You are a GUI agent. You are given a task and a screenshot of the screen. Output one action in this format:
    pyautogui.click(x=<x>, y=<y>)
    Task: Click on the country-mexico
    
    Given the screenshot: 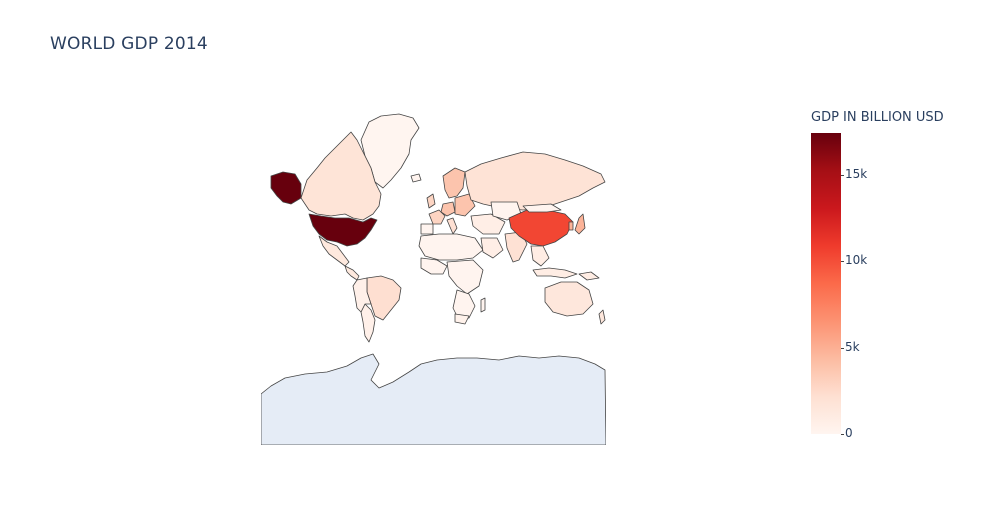 What is the action you would take?
    pyautogui.click(x=334, y=251)
    